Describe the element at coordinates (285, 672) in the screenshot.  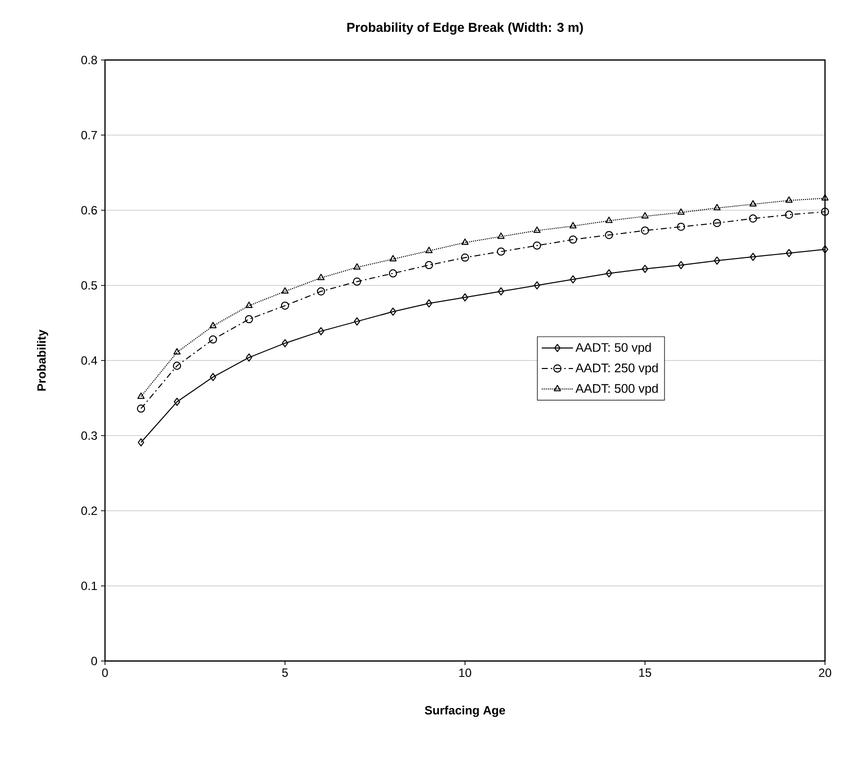
I see `x-tick-label: 5` at that location.